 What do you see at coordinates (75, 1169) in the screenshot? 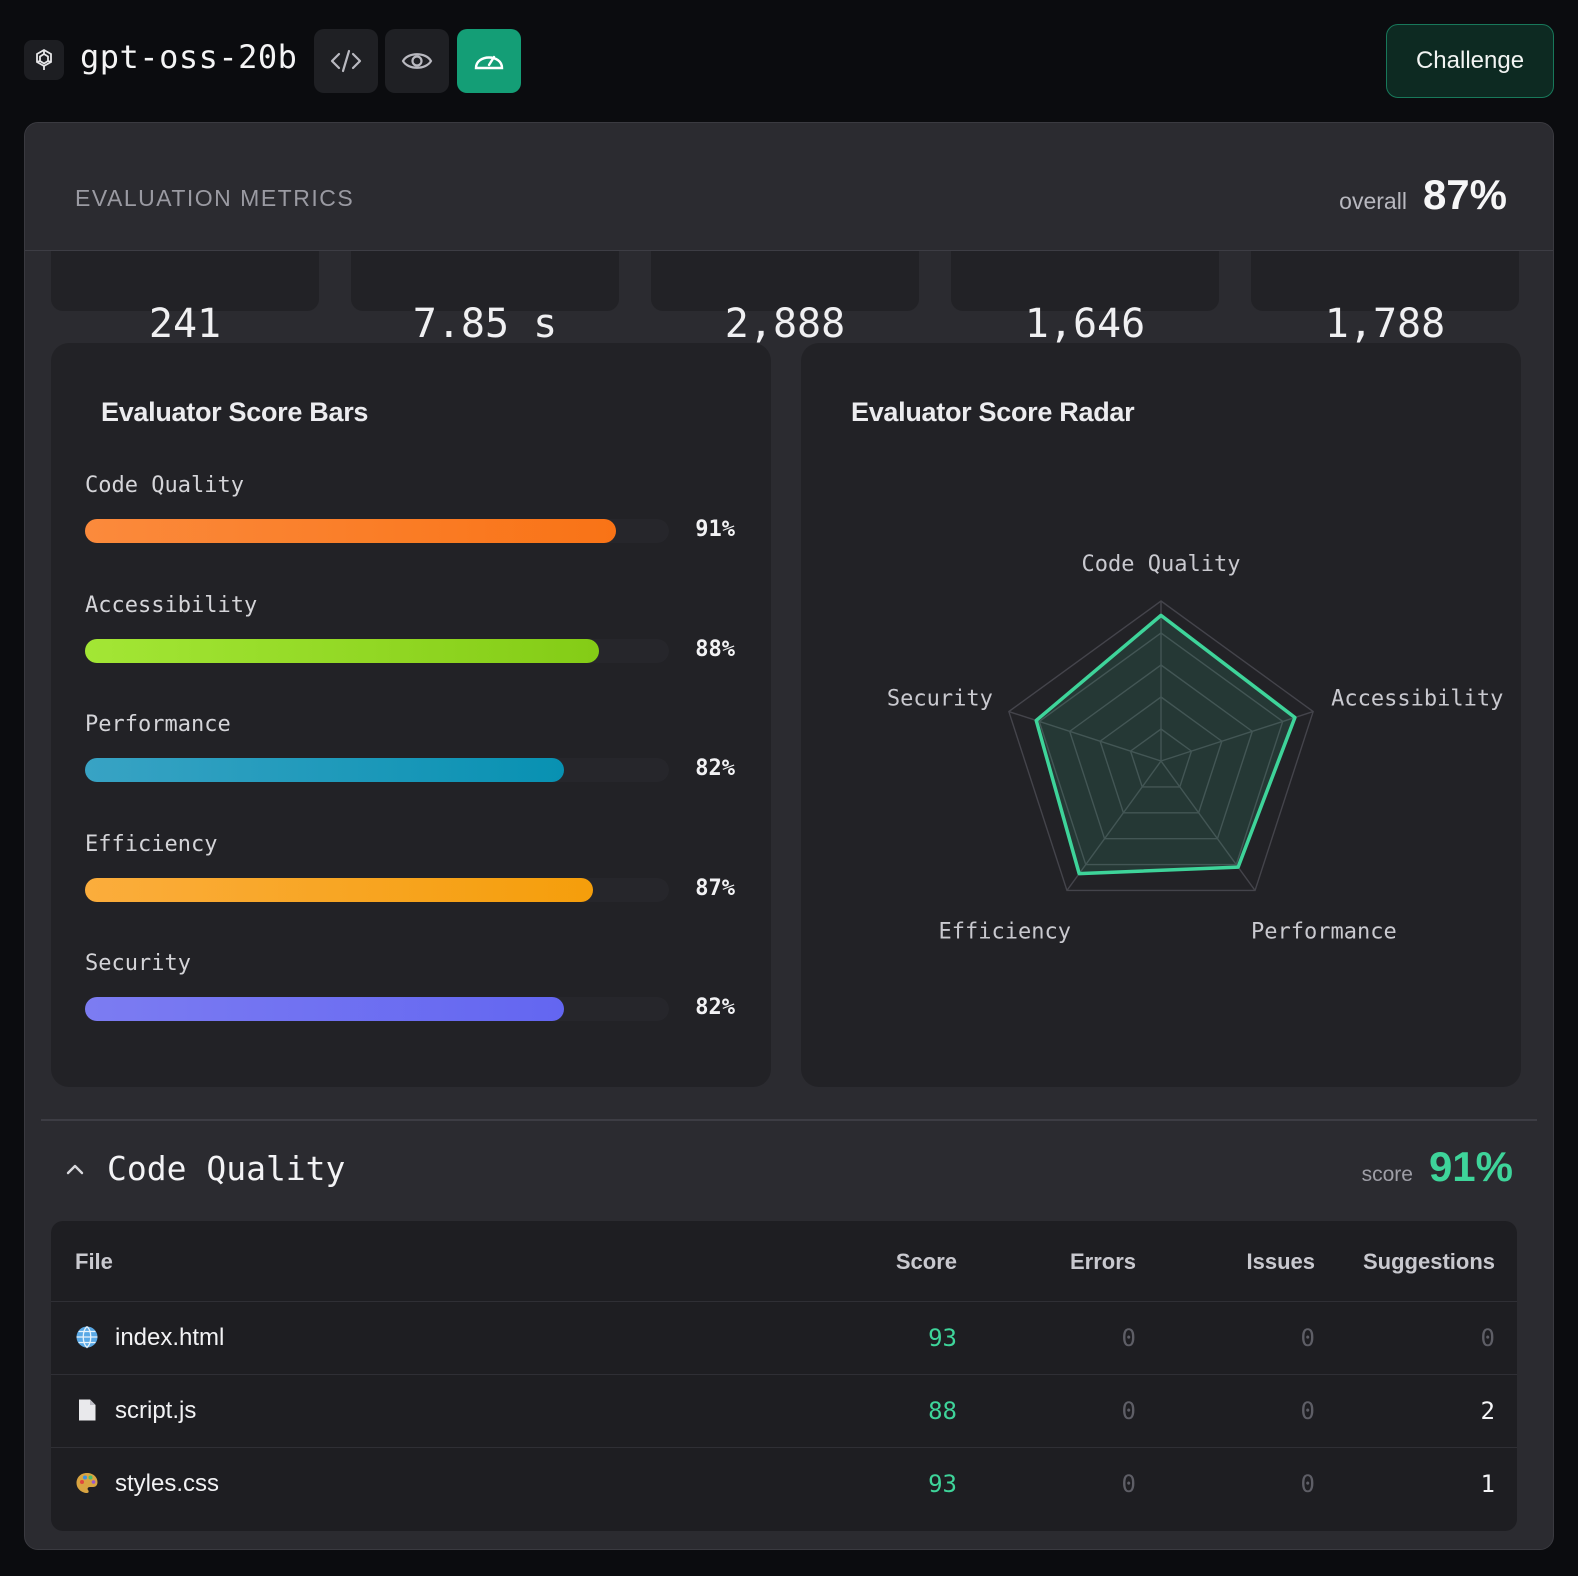
I see `chevron-up-icon` at bounding box center [75, 1169].